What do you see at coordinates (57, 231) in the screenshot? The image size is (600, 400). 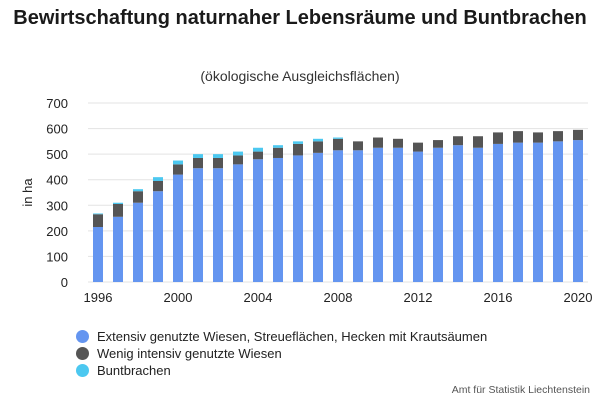 I see `y-tick-label: 200` at bounding box center [57, 231].